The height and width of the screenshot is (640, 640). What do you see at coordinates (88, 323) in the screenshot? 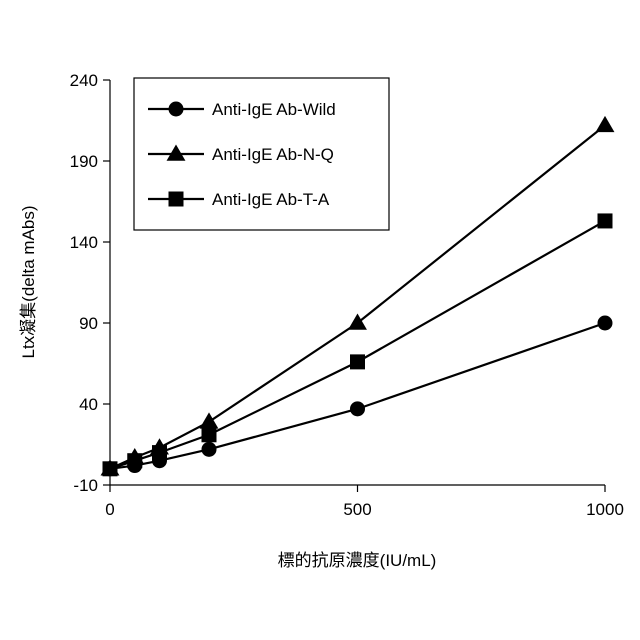
I see `y-tick-label: 90` at bounding box center [88, 323].